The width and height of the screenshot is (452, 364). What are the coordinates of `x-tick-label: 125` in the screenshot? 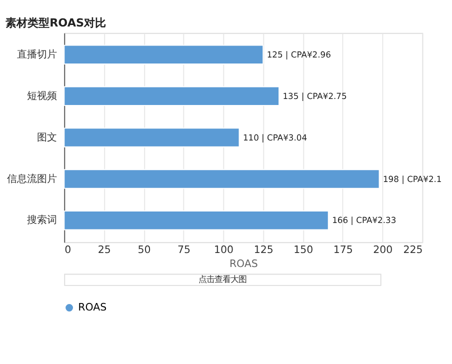 It's located at (264, 250).